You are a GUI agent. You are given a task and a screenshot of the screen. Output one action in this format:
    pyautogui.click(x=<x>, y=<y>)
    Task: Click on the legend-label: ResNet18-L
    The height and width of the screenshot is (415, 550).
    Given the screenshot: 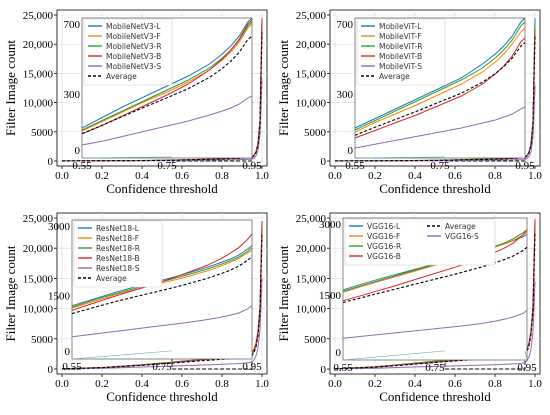 What is the action you would take?
    pyautogui.click(x=118, y=228)
    